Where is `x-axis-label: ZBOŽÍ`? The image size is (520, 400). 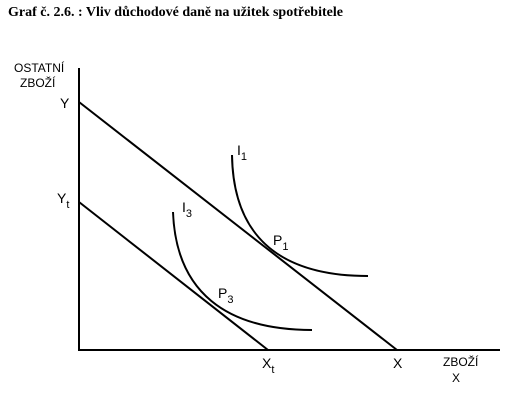
x-axis-label: ZBOŽÍ is located at coordinates (461, 361).